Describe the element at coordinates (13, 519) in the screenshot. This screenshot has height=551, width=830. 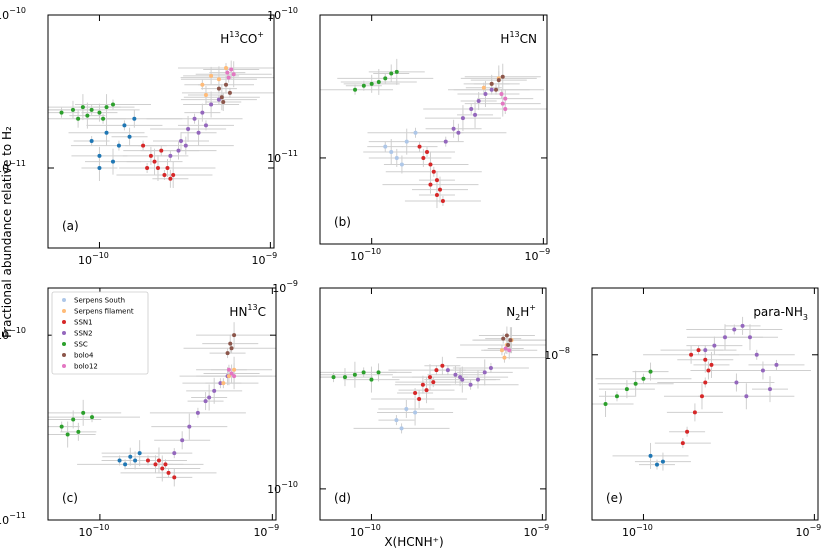
I see `y-tick-label: 10−11` at that location.